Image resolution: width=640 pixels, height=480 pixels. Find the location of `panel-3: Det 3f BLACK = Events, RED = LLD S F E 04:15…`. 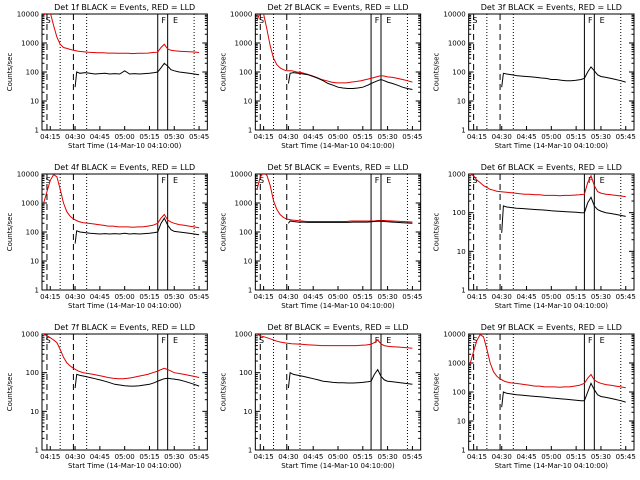

panel-3: Det 3f BLACK = Events, RED = LLD S F E 04:15… is located at coordinates (534, 76).